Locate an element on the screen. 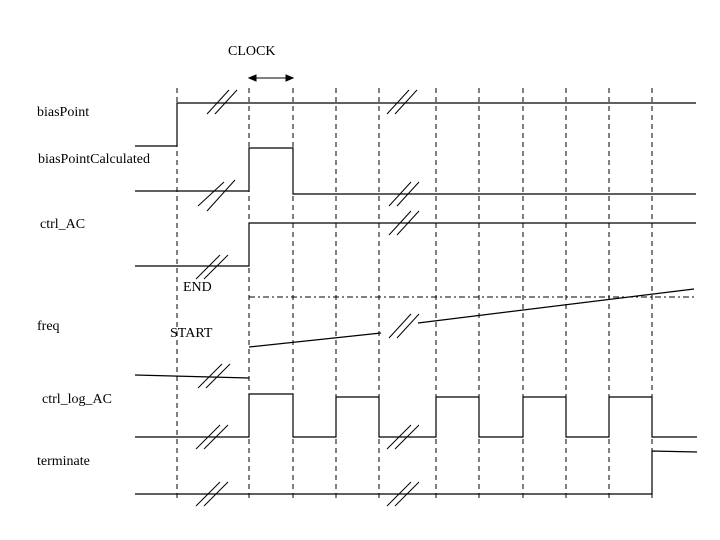 The width and height of the screenshot is (720, 540). waveform-biasPointCalculated is located at coordinates (415, 171).